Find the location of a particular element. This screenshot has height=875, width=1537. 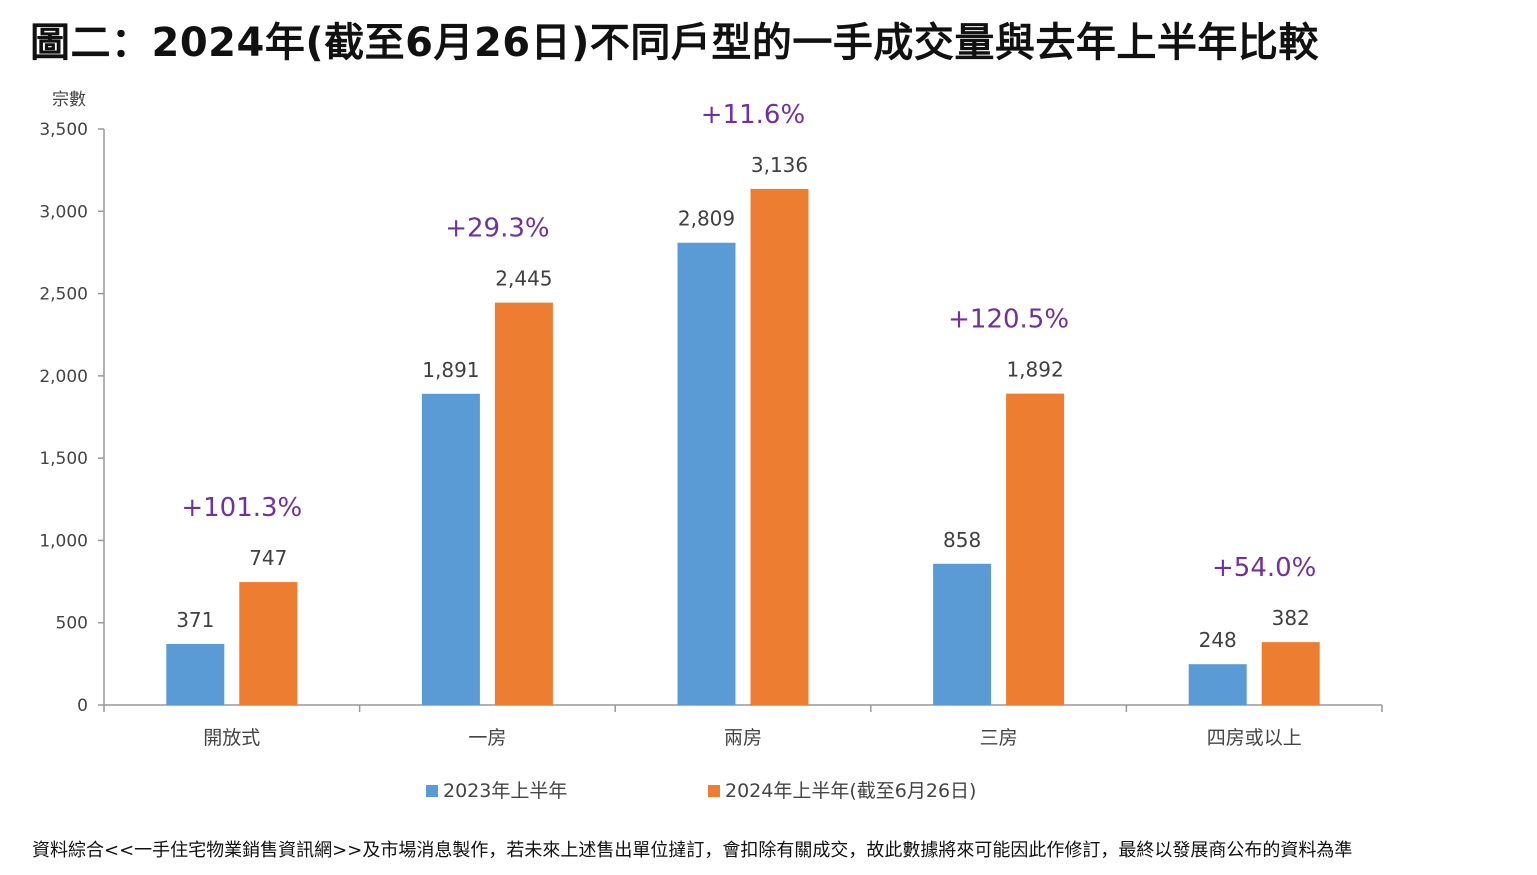

y-tick-label: 3,000 is located at coordinates (63, 212).